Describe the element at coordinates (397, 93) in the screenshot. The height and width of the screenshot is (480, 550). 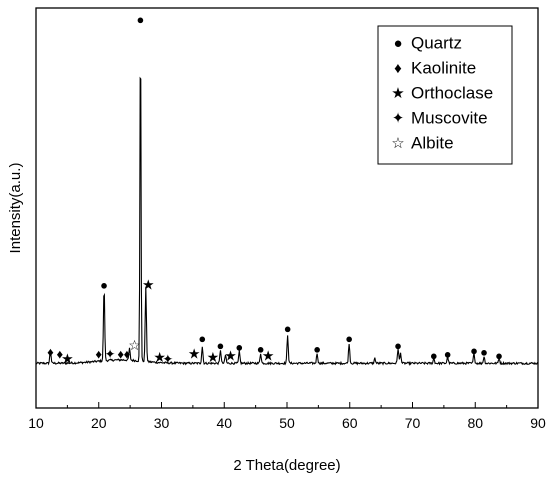
I see `legend-marker-orthoclase: ★` at that location.